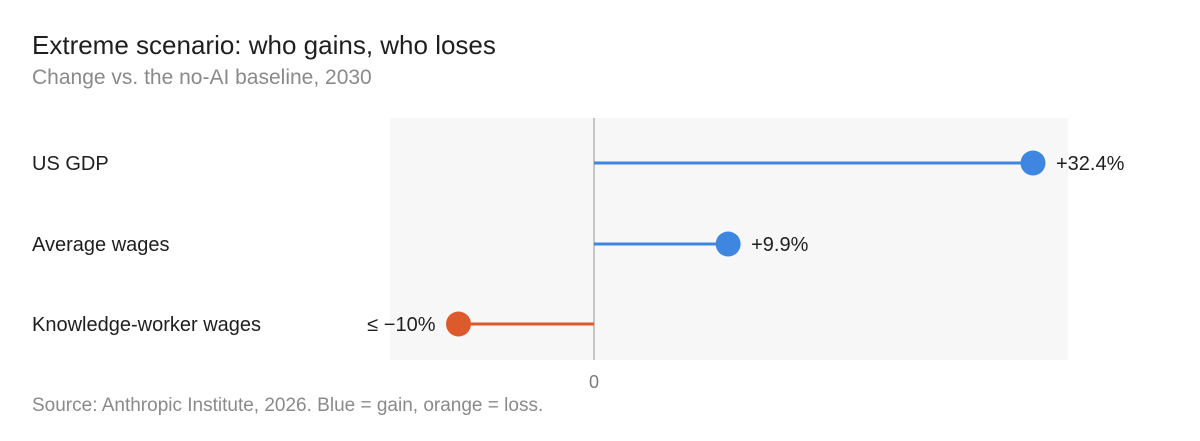 The width and height of the screenshot is (1200, 441). I want to click on data-label: +32.4%, so click(1090, 164).